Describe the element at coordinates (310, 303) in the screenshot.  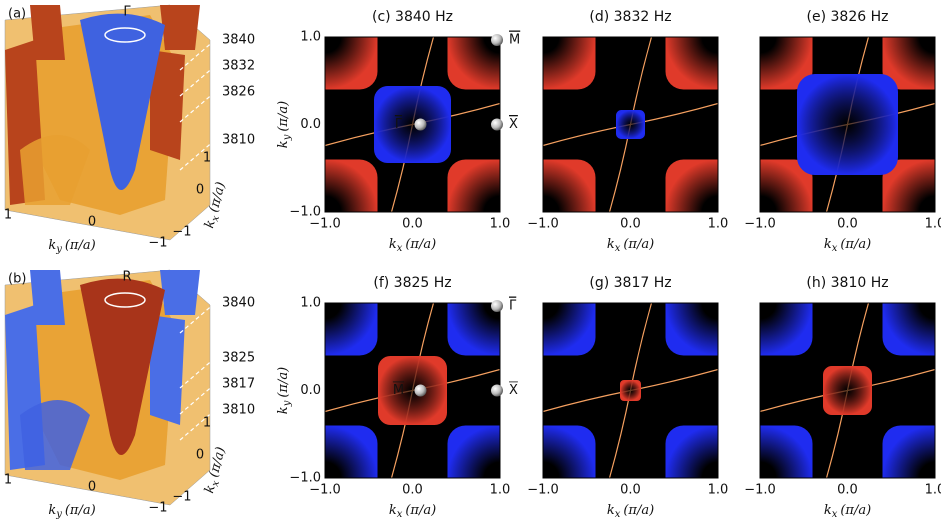
I see `y-tick-label: 1.0` at that location.